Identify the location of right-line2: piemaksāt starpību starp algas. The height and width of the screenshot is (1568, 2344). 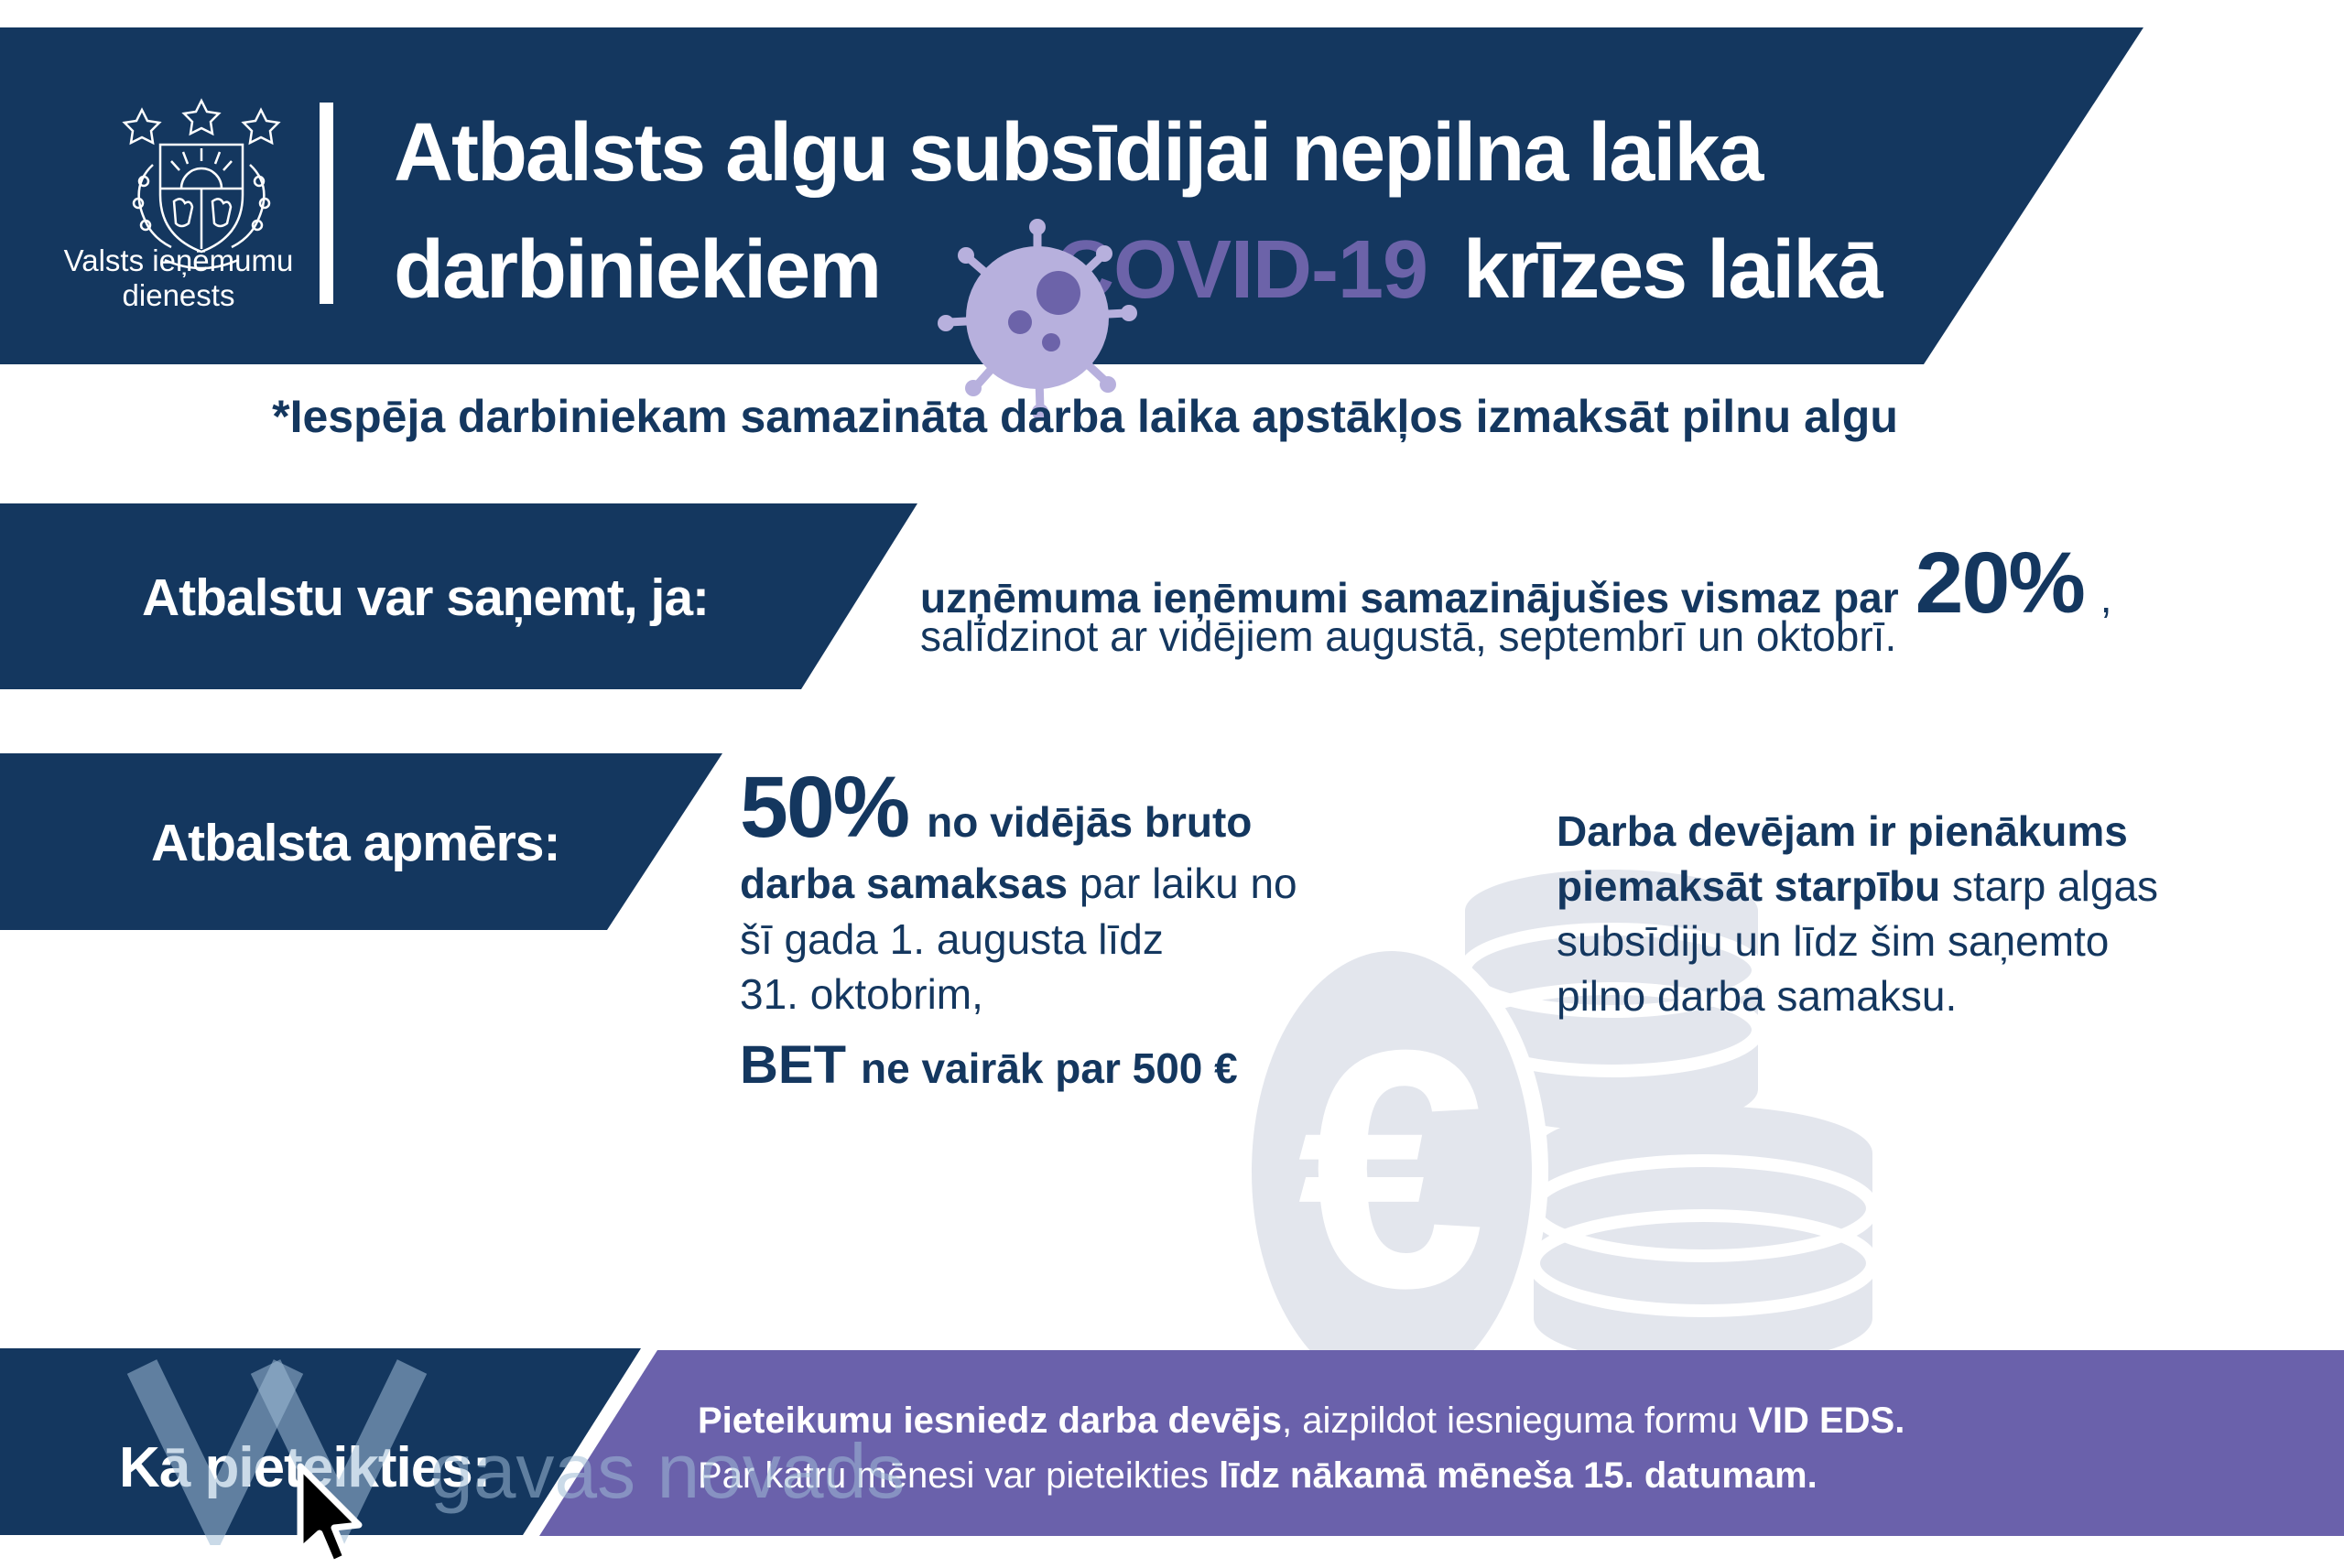
(1904, 886).